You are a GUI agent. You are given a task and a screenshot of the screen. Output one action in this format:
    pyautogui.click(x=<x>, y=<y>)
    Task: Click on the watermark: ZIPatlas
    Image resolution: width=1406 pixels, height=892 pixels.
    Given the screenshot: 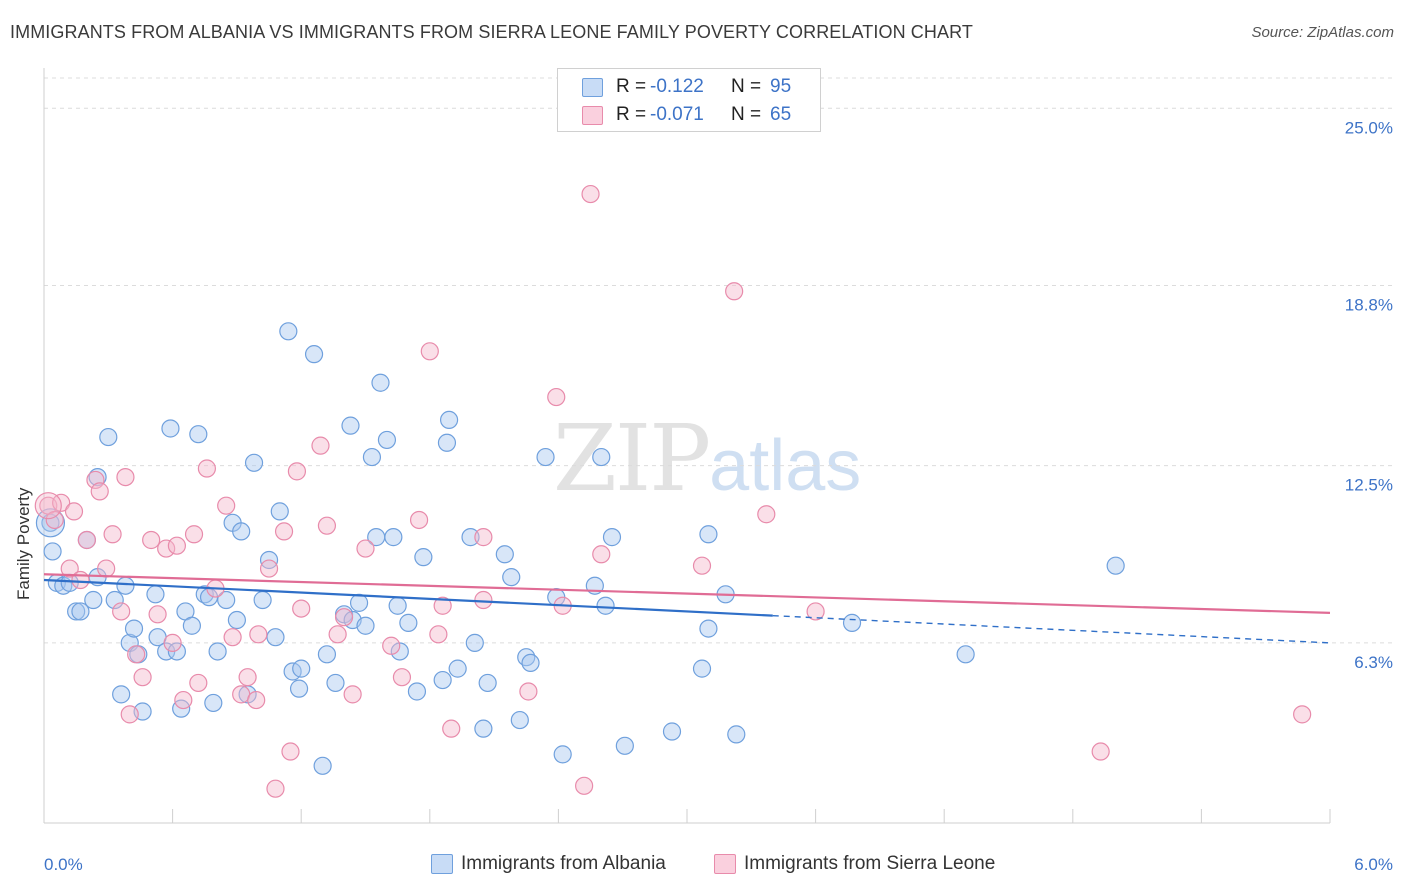 What is the action you would take?
    pyautogui.click(x=707, y=458)
    